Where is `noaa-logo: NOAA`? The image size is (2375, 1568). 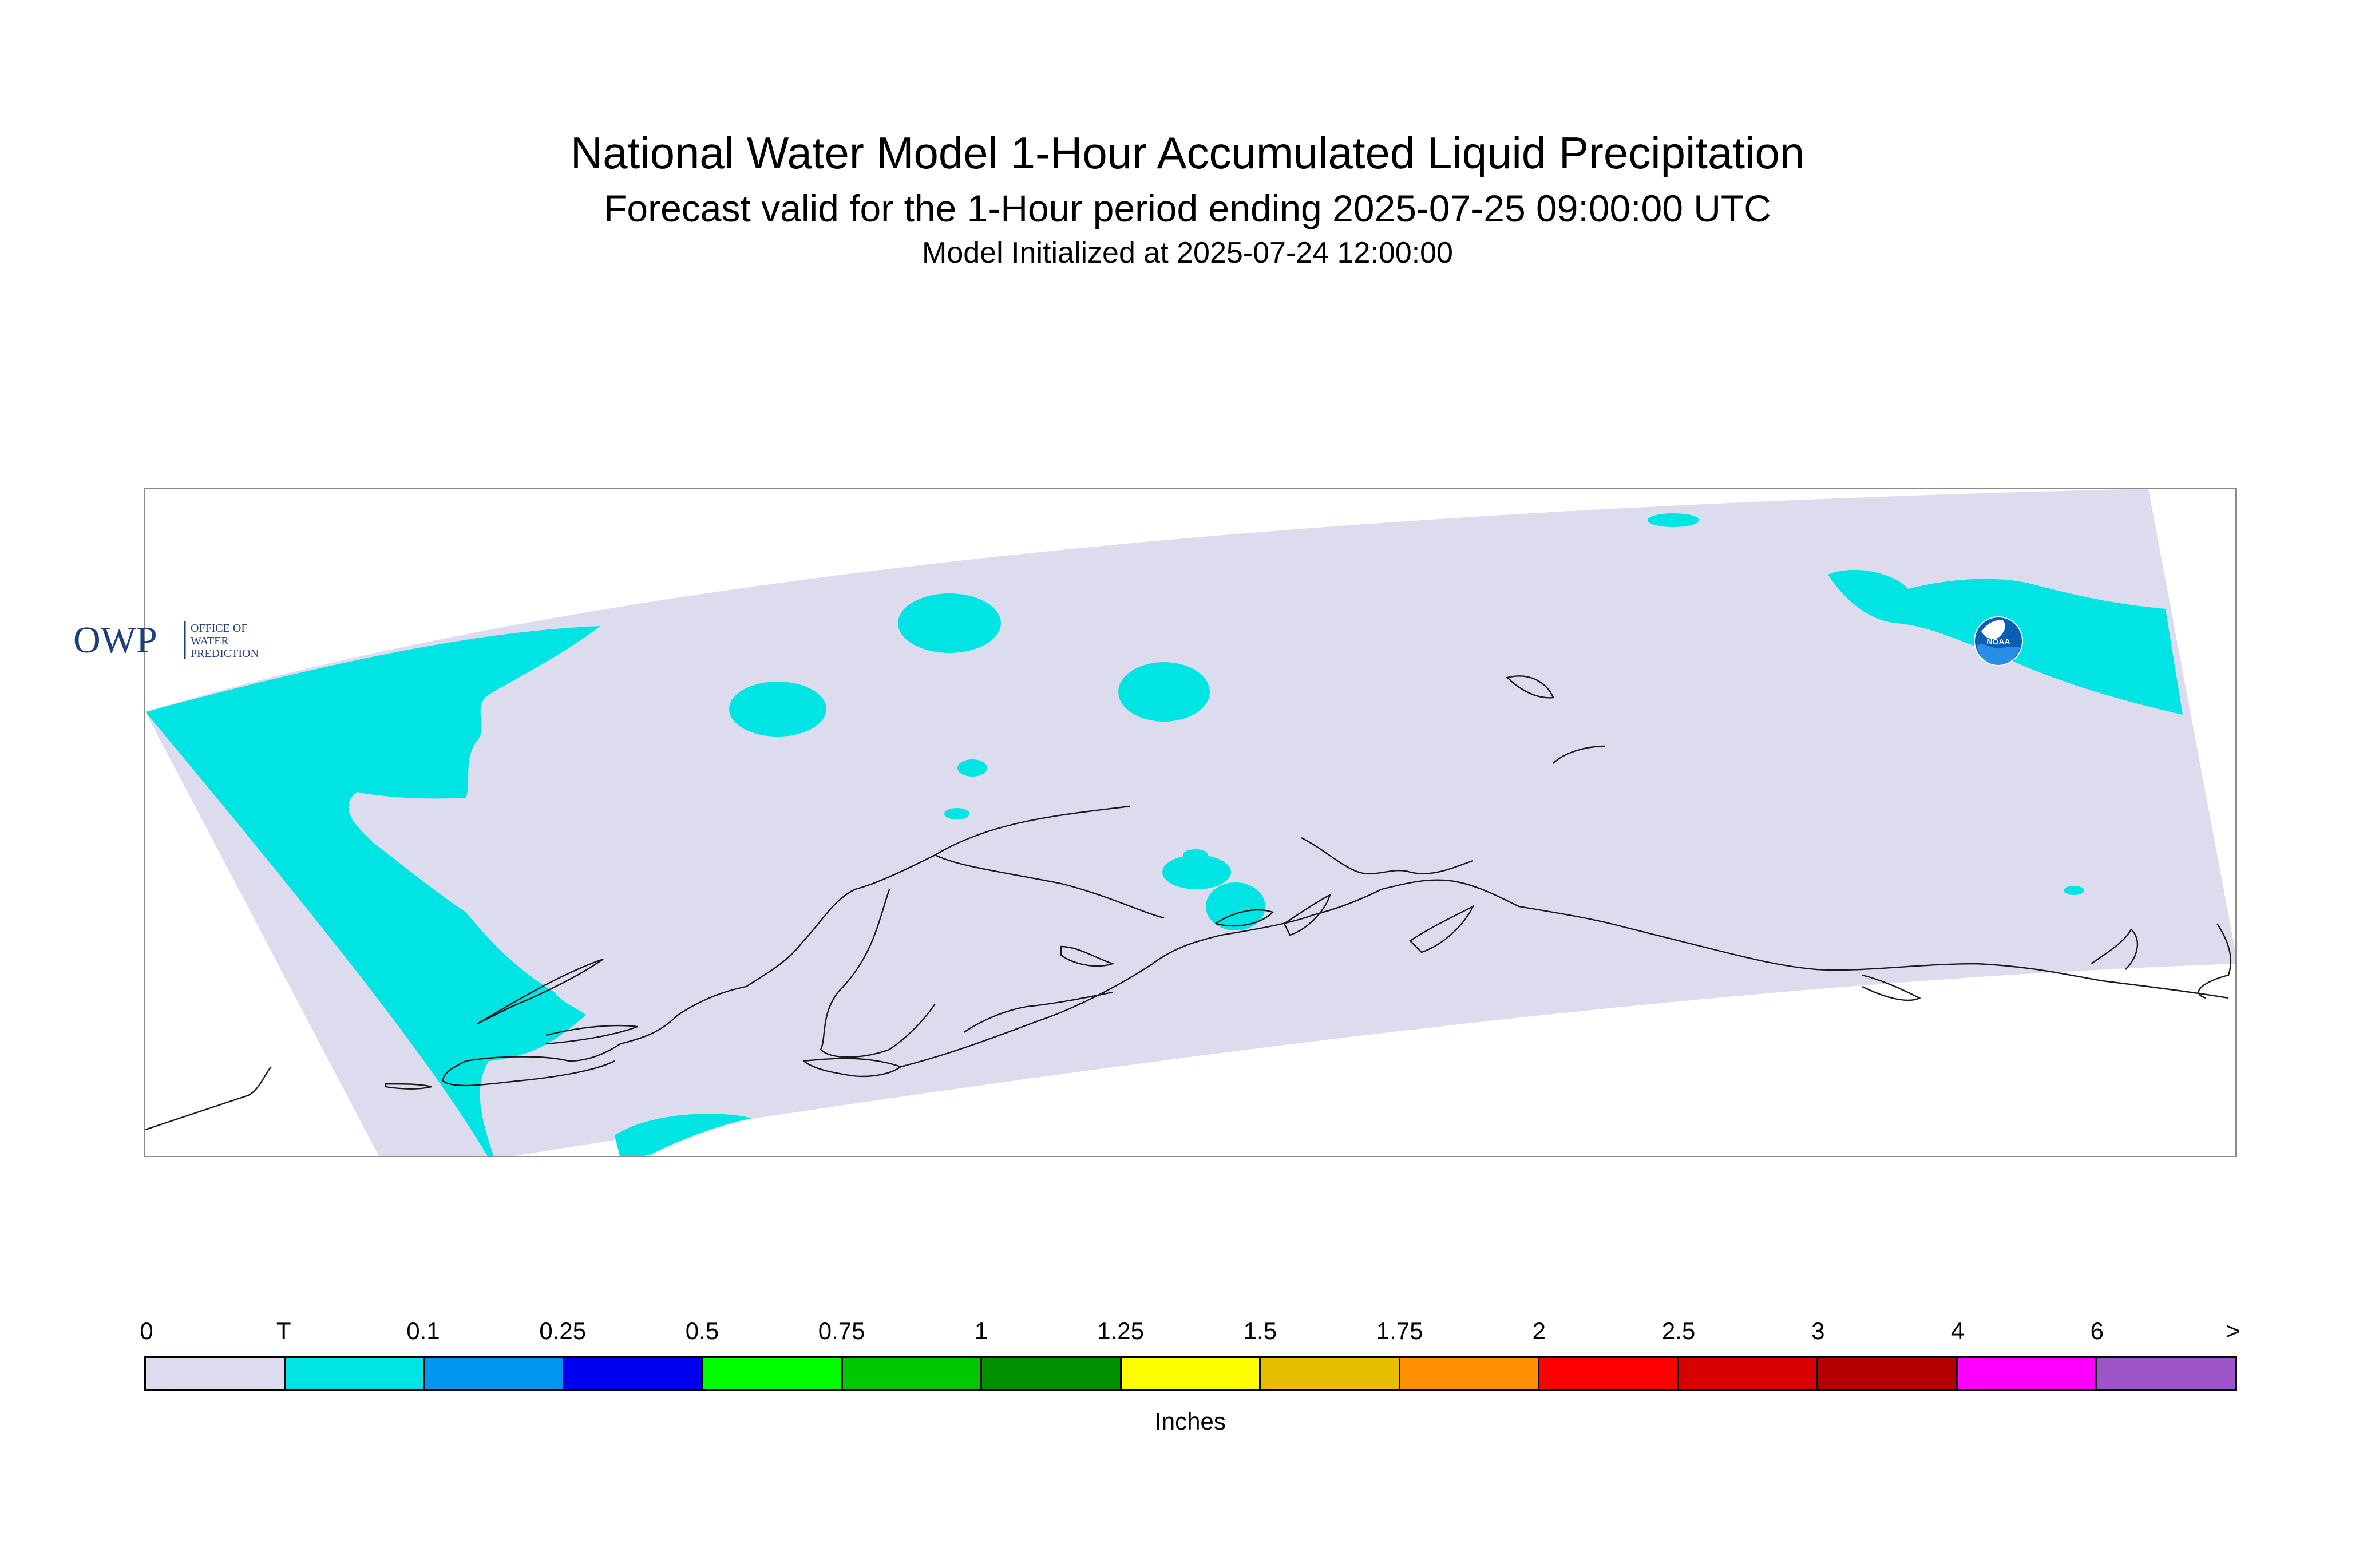 noaa-logo: NOAA is located at coordinates (1999, 641).